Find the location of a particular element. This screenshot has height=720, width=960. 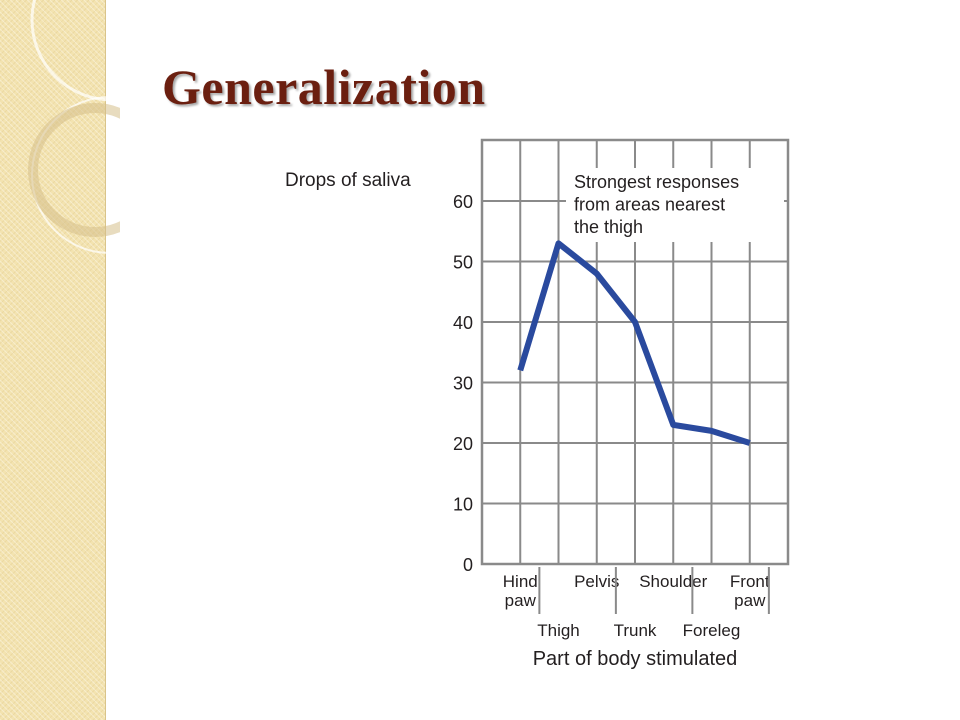

x-tick-label: Pelvis is located at coordinates (596, 581).